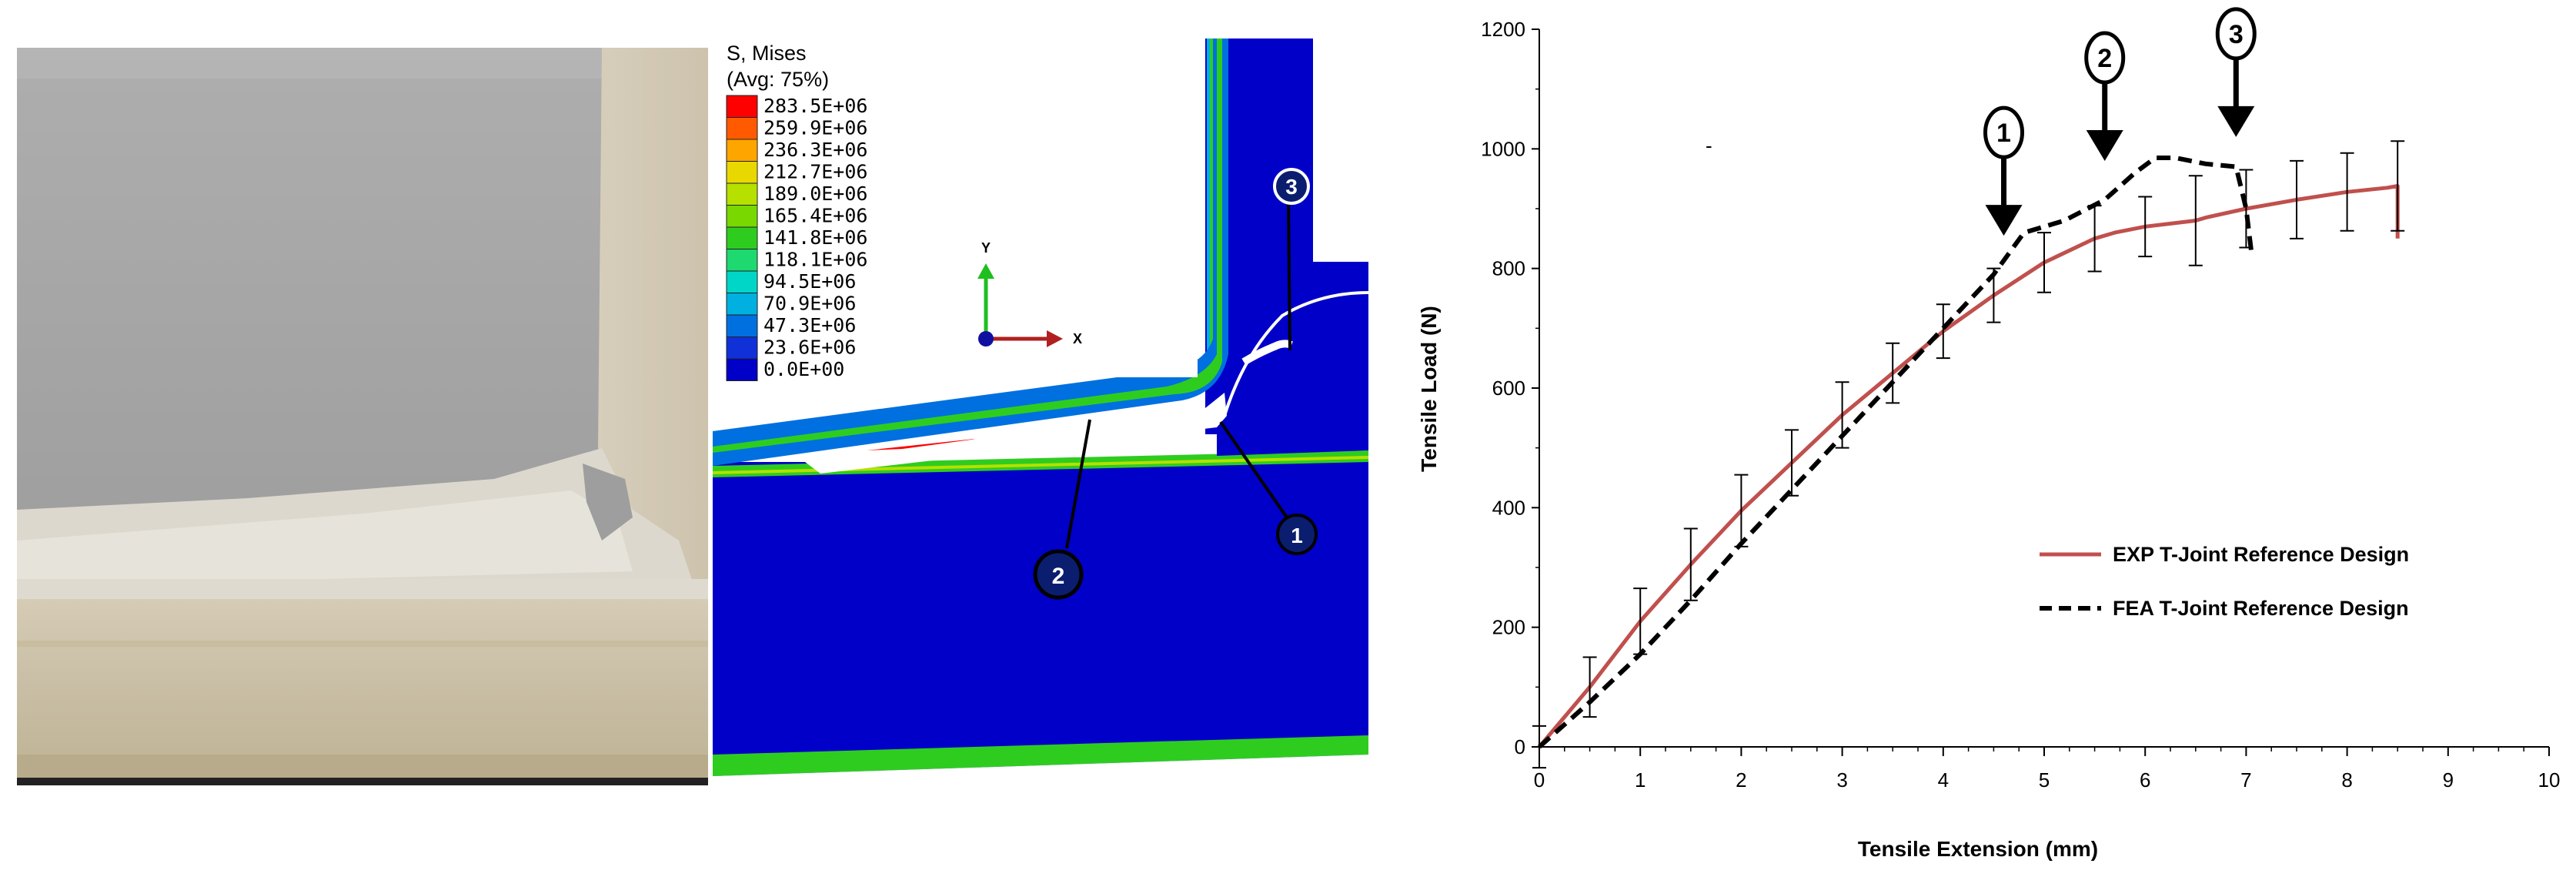 The height and width of the screenshot is (877, 2576). I want to click on svg-text: 3, so click(1291, 187).